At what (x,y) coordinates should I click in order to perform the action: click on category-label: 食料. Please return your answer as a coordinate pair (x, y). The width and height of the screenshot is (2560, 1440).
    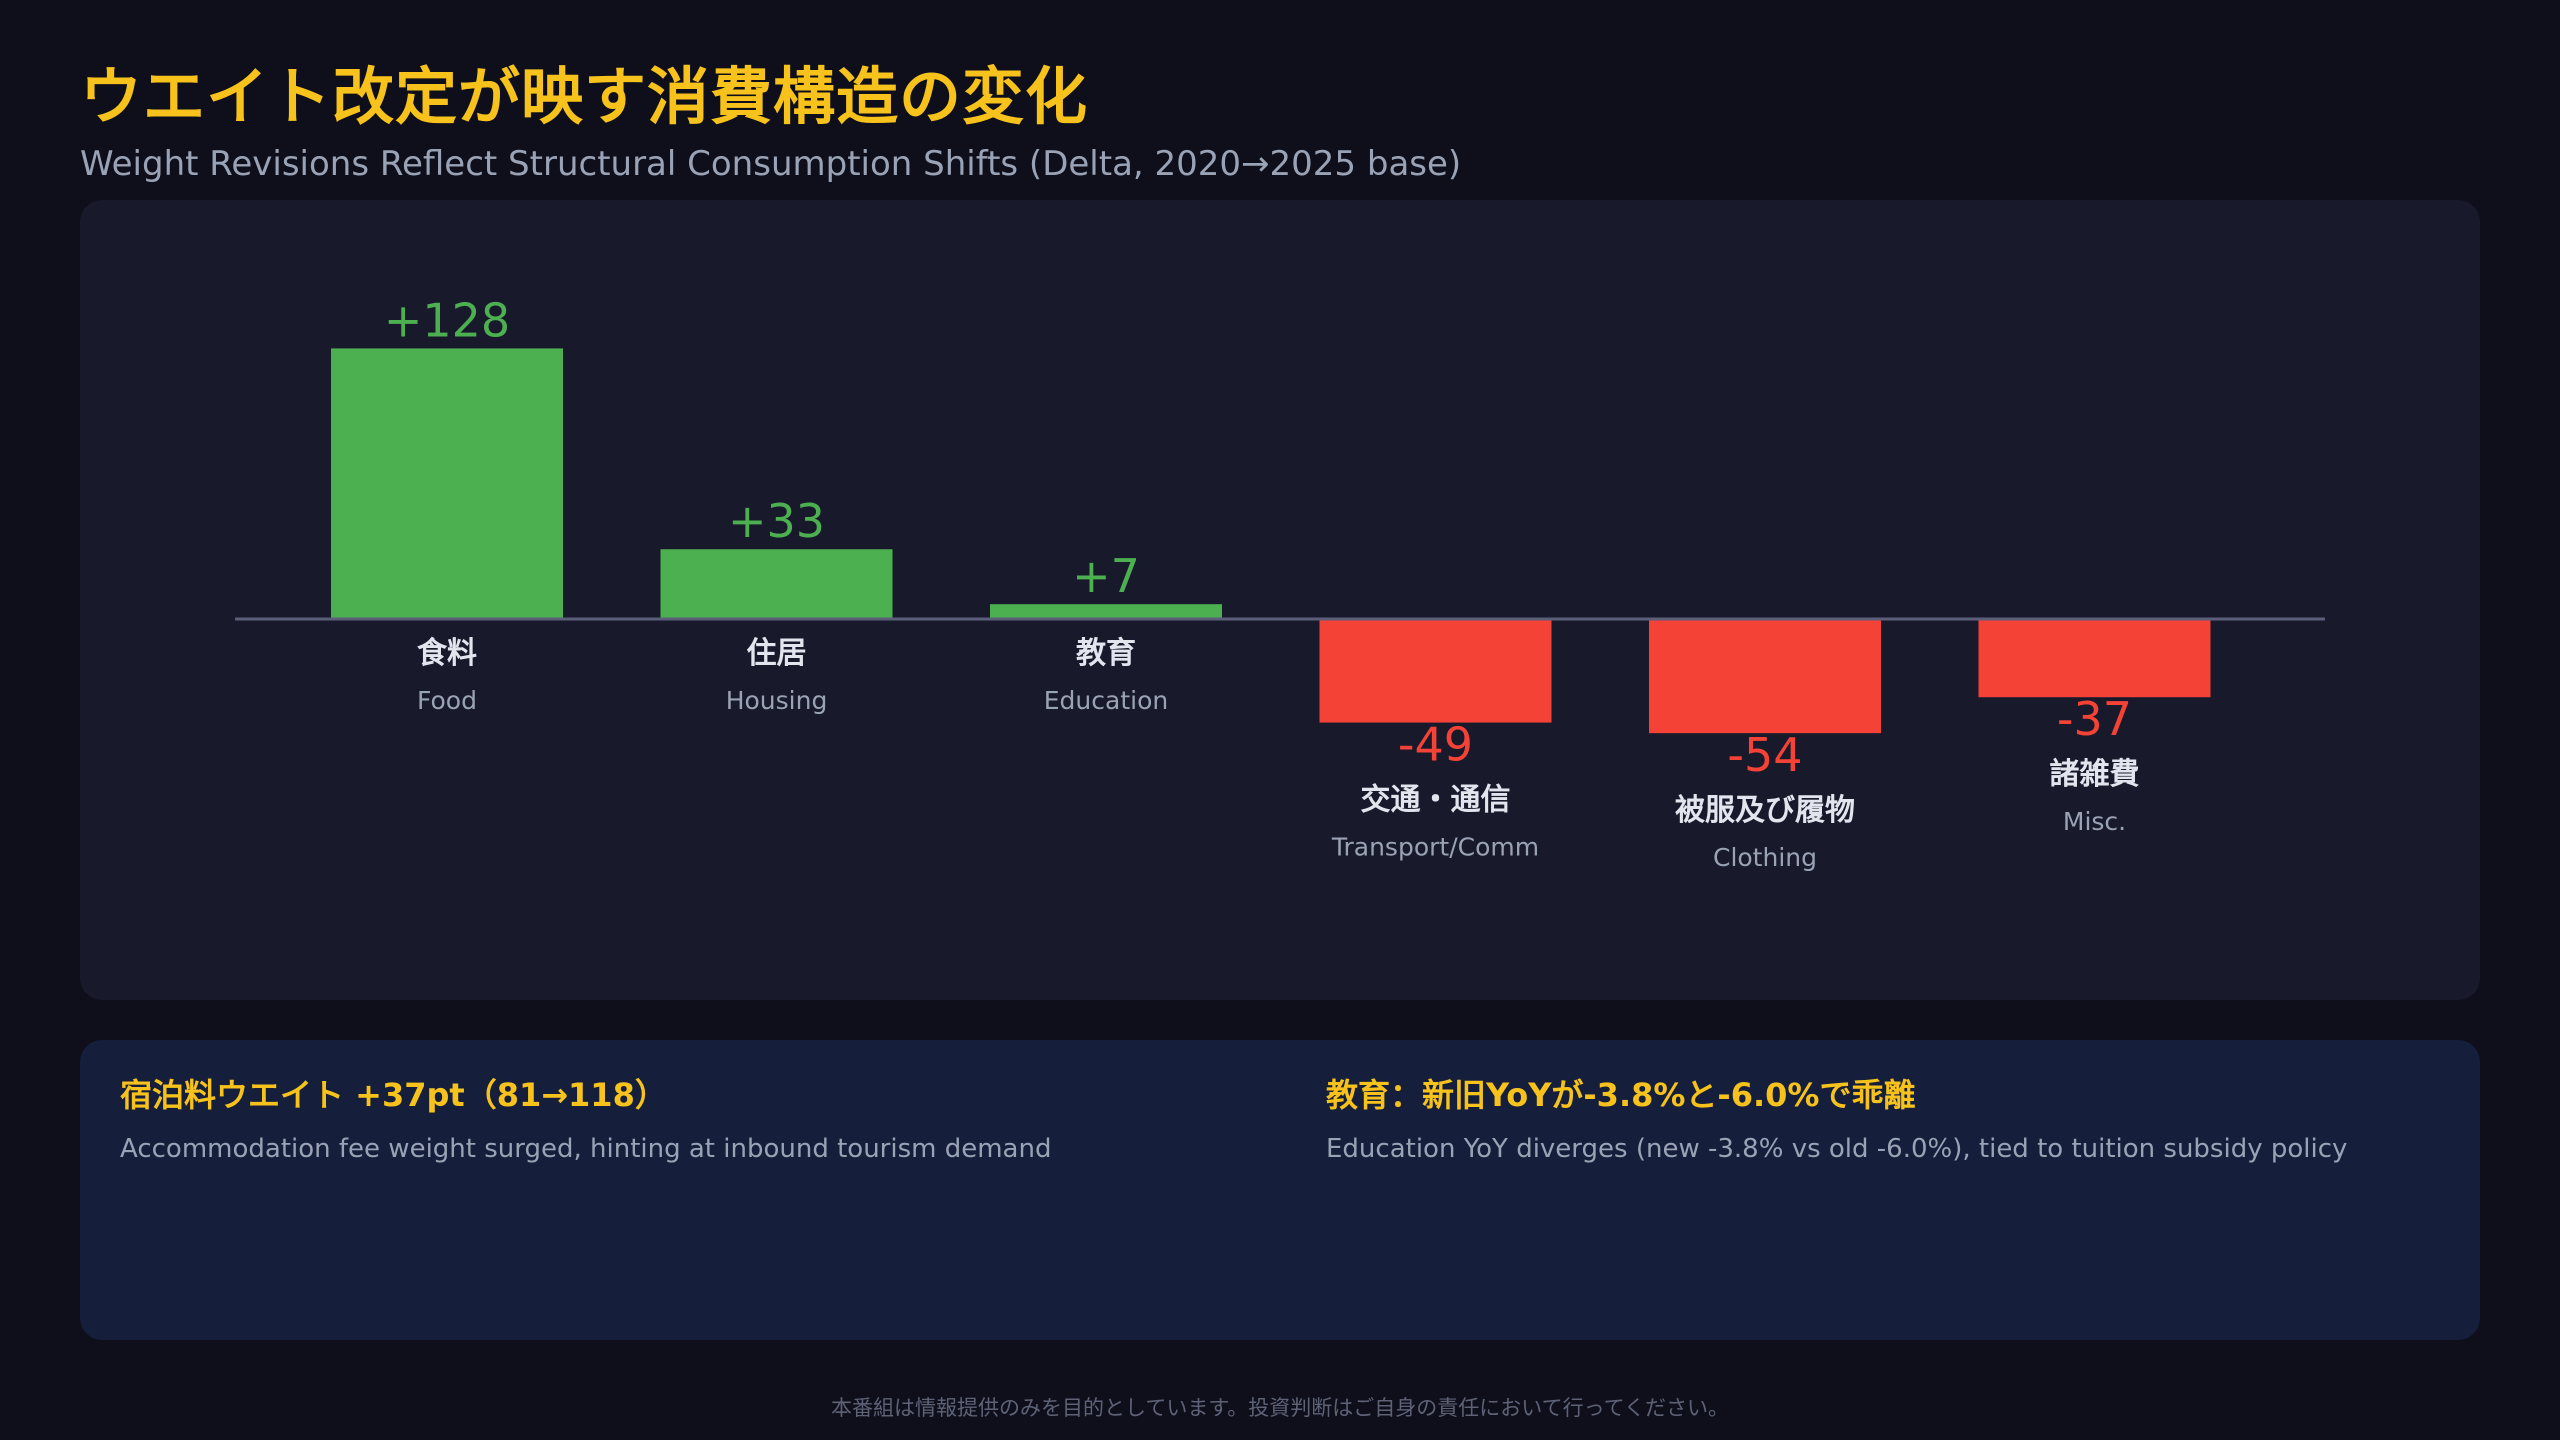
    Looking at the image, I should click on (447, 653).